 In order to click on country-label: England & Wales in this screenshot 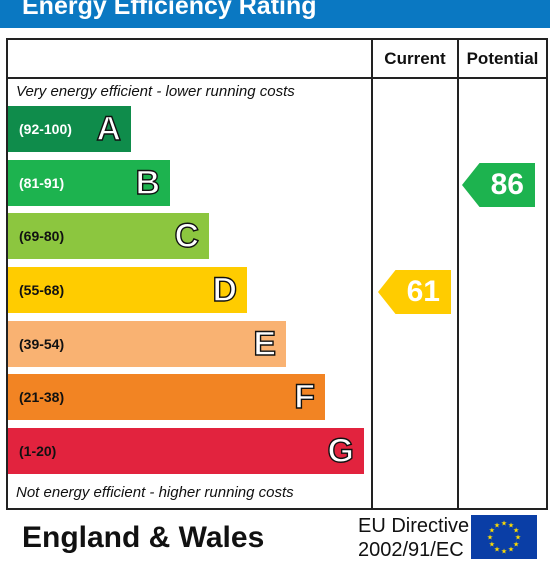, I will do `click(143, 537)`.